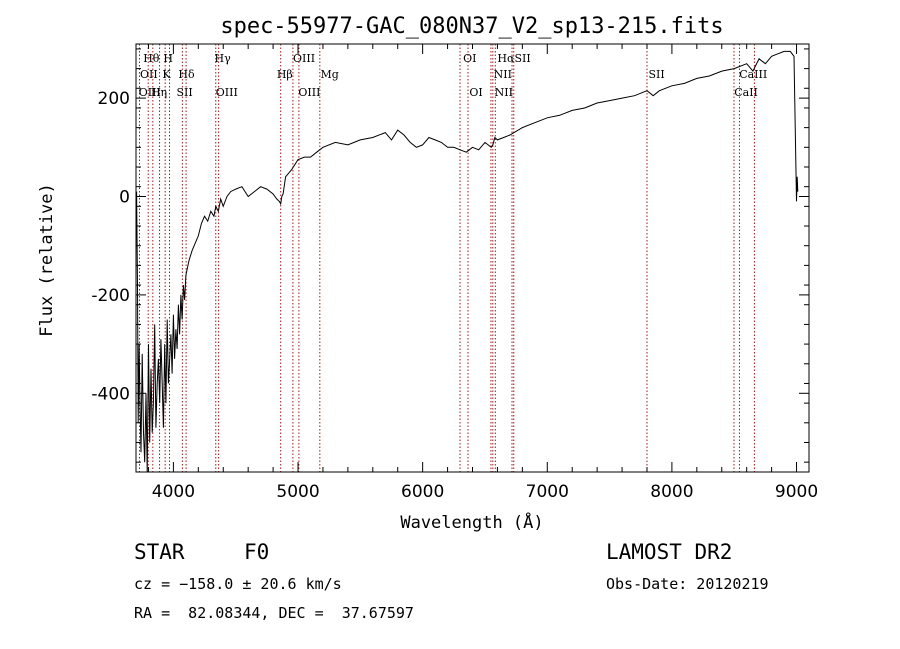 The width and height of the screenshot is (900, 649). I want to click on line-label-OII: OII, so click(149, 74).